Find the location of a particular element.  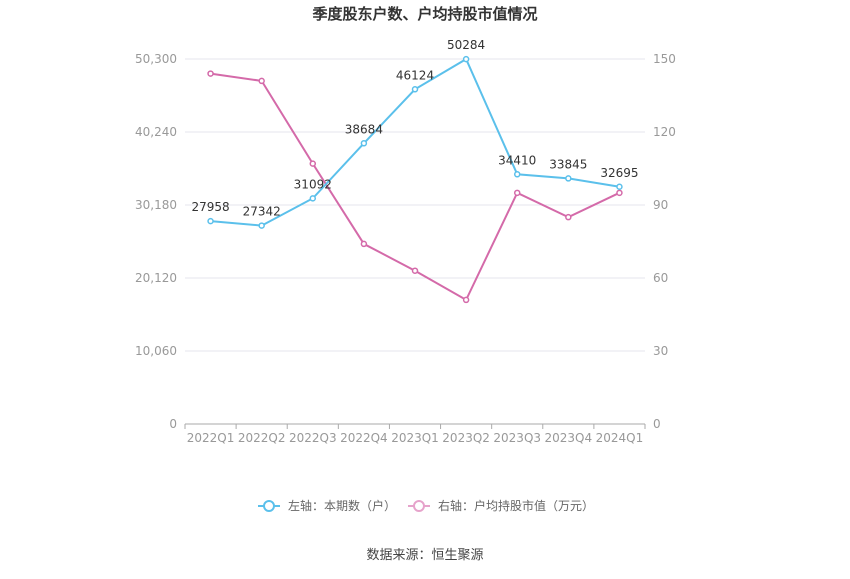

x-tick-label: 2022Q2 is located at coordinates (262, 438).